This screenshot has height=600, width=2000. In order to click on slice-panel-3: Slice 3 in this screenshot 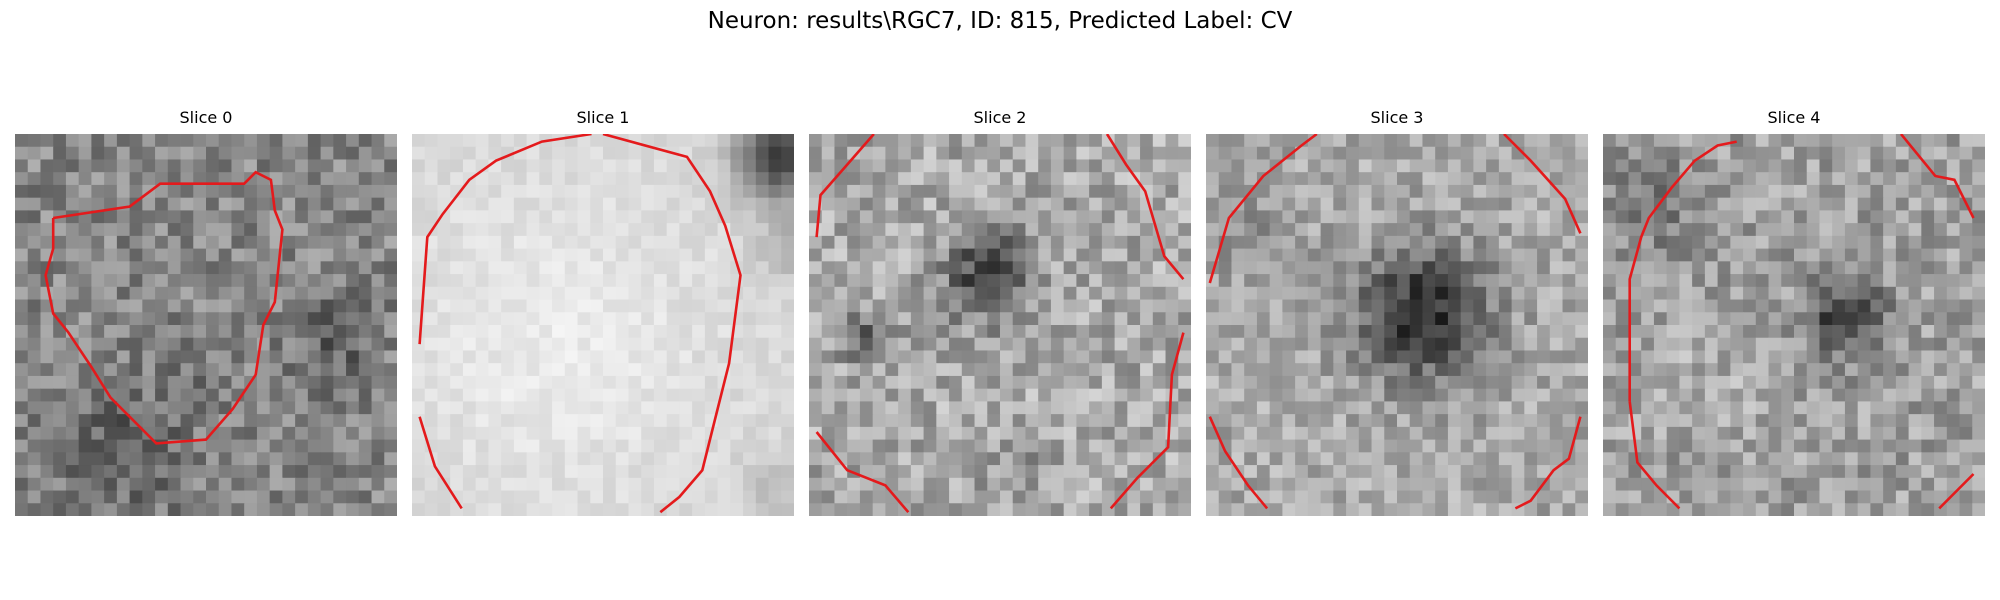, I will do `click(1397, 313)`.